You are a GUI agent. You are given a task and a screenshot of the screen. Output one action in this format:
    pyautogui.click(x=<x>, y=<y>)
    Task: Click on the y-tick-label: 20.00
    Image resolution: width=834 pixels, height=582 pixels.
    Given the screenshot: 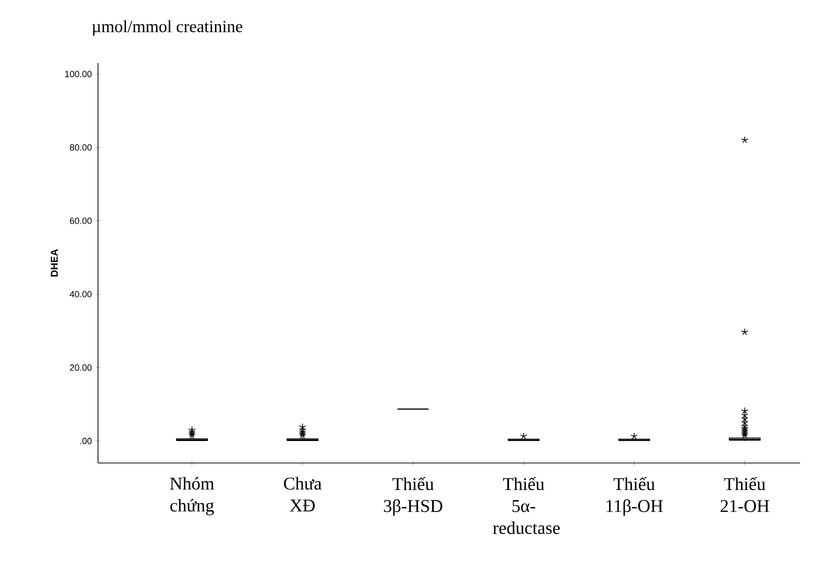 What is the action you would take?
    pyautogui.click(x=81, y=367)
    